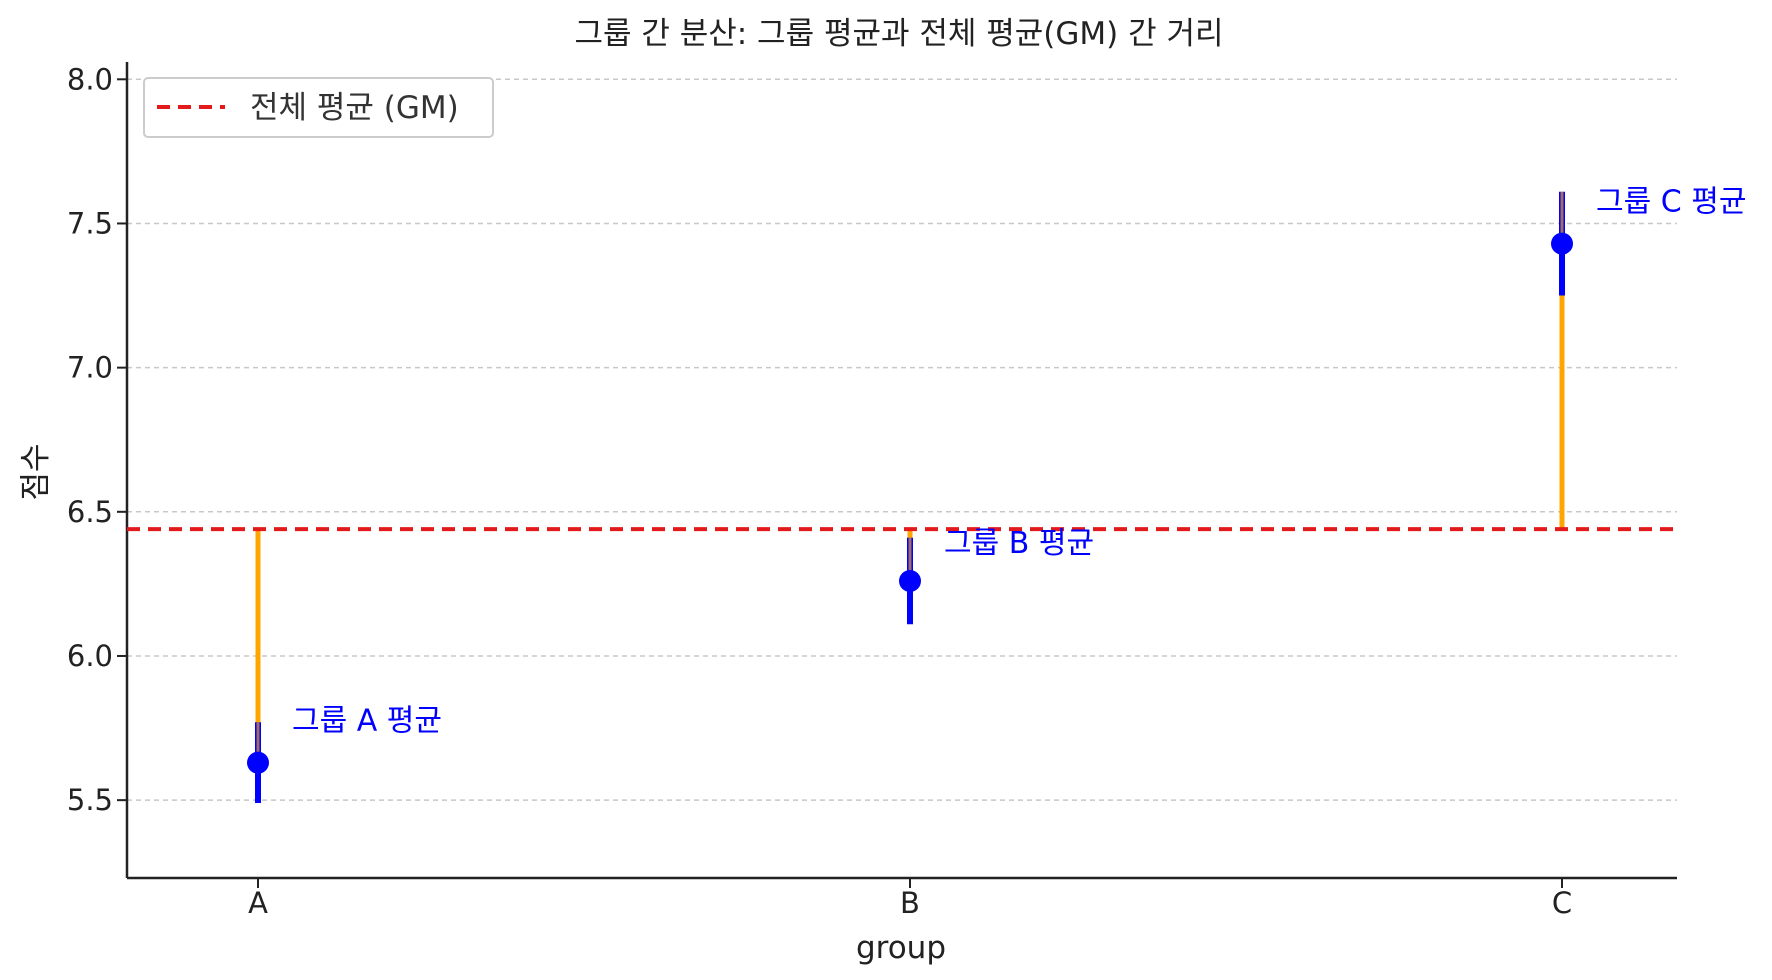 This screenshot has width=1772, height=980. Describe the element at coordinates (367, 721) in the screenshot. I see `mean-annotation: 그룹 A 평균` at that location.